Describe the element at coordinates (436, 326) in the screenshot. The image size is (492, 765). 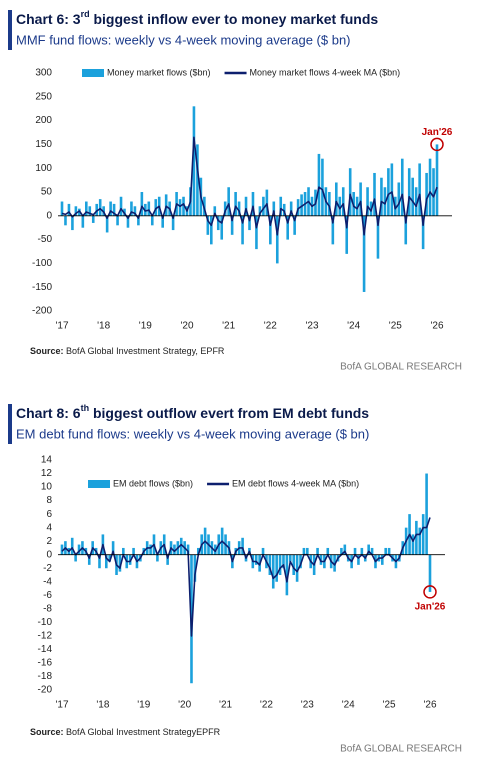
I see `x-tick-label: '26` at that location.